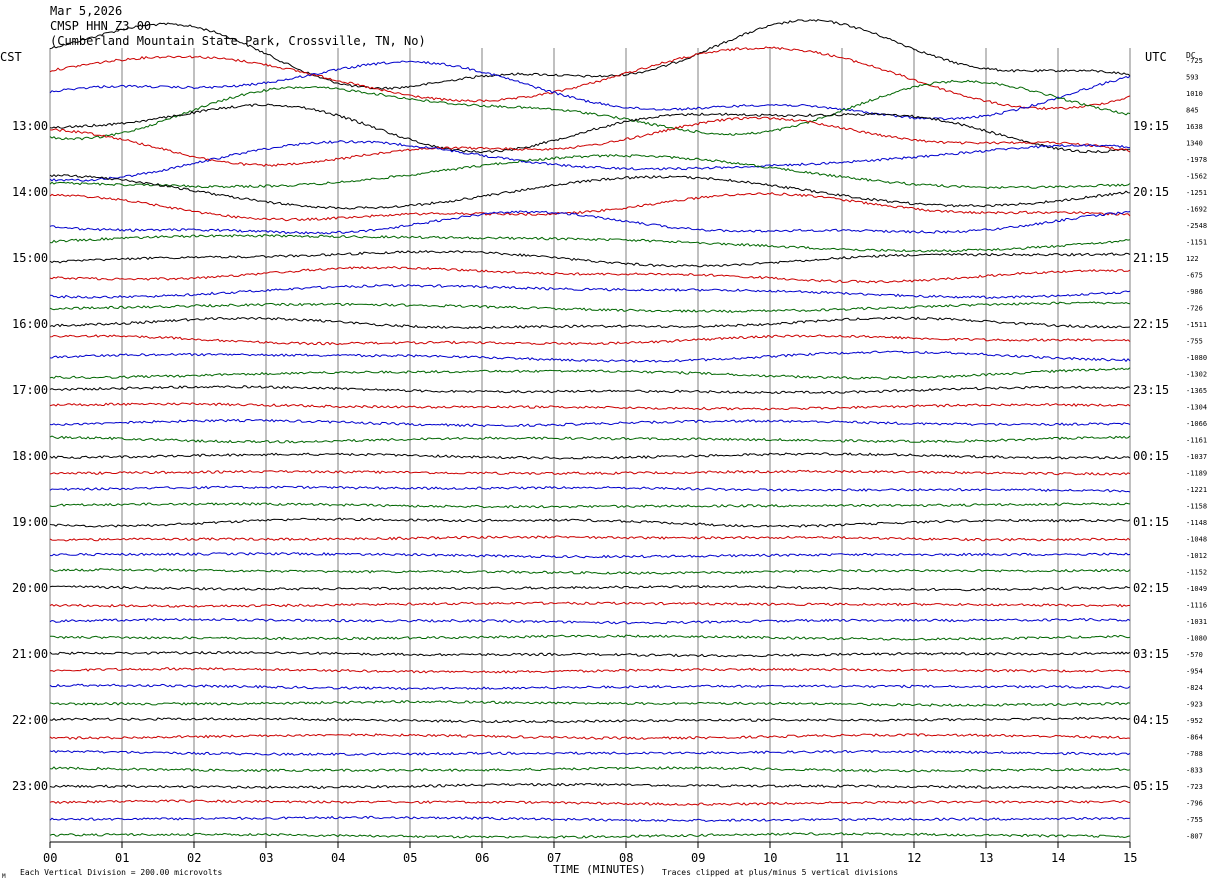 The height and width of the screenshot is (886, 1210). What do you see at coordinates (4, 876) in the screenshot?
I see `corner-mark: M` at bounding box center [4, 876].